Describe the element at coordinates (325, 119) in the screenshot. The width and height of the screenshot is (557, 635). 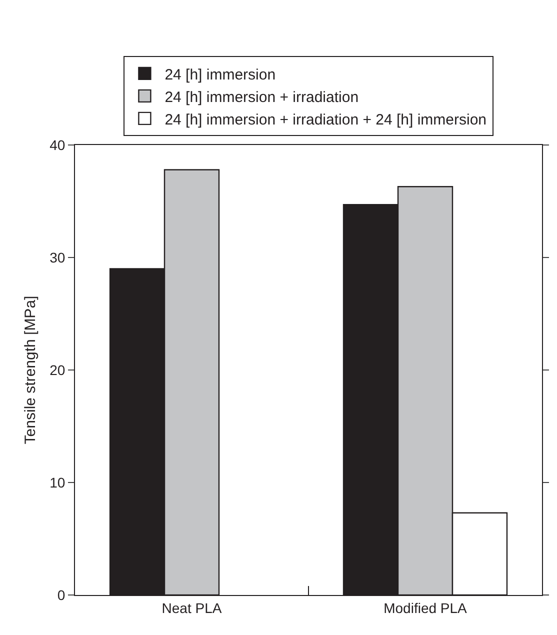
I see `legend-label: 24 [h] immersion + irradiation + 24 [h] immersion` at that location.